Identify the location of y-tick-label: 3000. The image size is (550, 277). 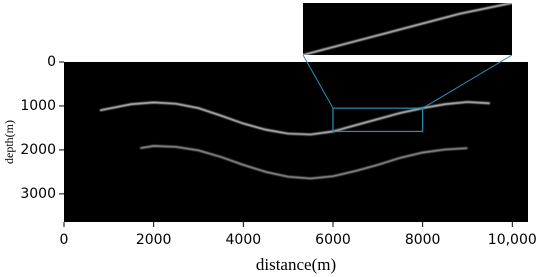
(38, 194).